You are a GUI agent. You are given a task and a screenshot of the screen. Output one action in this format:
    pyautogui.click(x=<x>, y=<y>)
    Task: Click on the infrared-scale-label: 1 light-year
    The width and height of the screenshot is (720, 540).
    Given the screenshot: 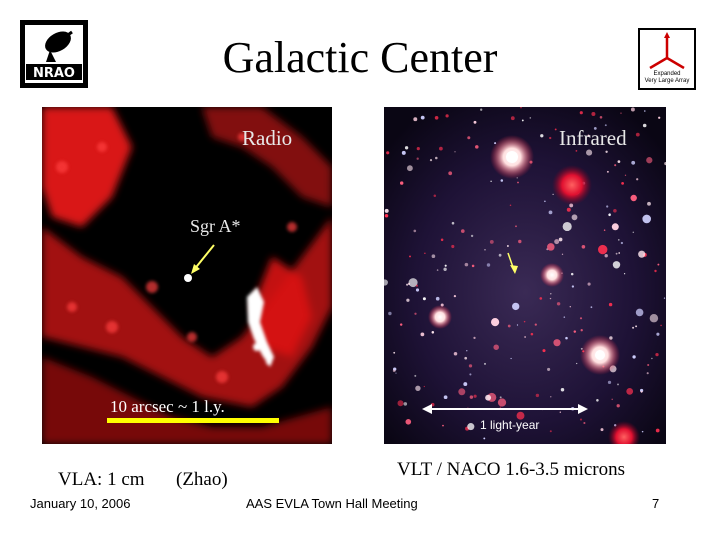 What is the action you would take?
    pyautogui.click(x=510, y=425)
    